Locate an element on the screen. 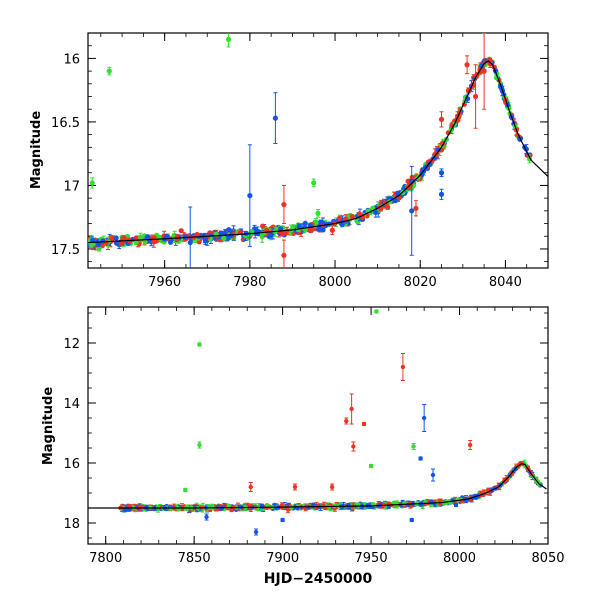 This screenshot has height=600, width=600. x-tick-label: 8040 is located at coordinates (505, 282).